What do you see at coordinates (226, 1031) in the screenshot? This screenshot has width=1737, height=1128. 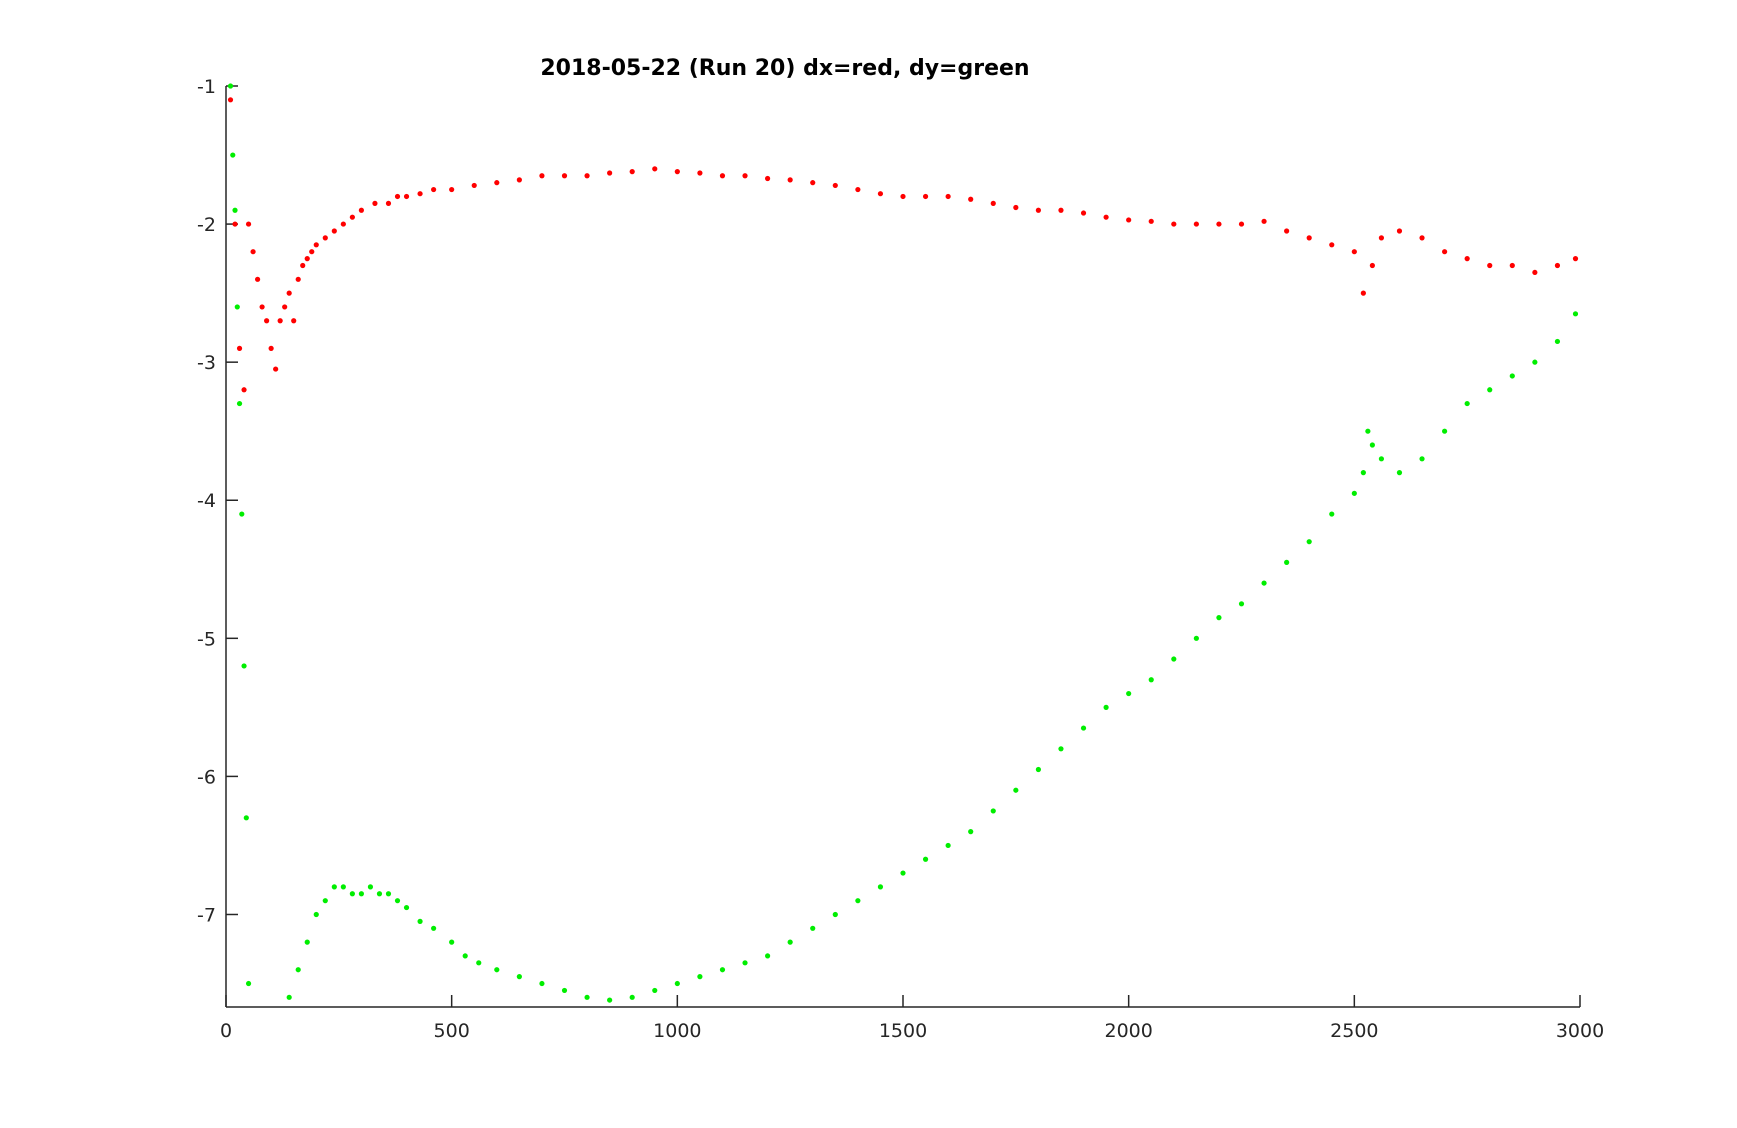 I see `x-tick-label: 0` at bounding box center [226, 1031].